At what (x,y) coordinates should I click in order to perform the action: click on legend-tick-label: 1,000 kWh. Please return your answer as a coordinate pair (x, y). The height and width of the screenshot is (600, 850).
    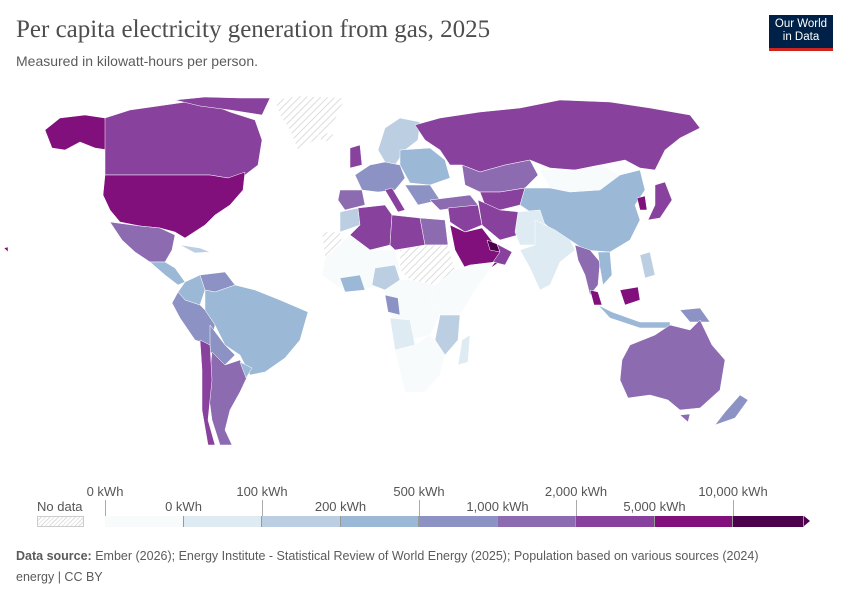
    Looking at the image, I should click on (497, 506).